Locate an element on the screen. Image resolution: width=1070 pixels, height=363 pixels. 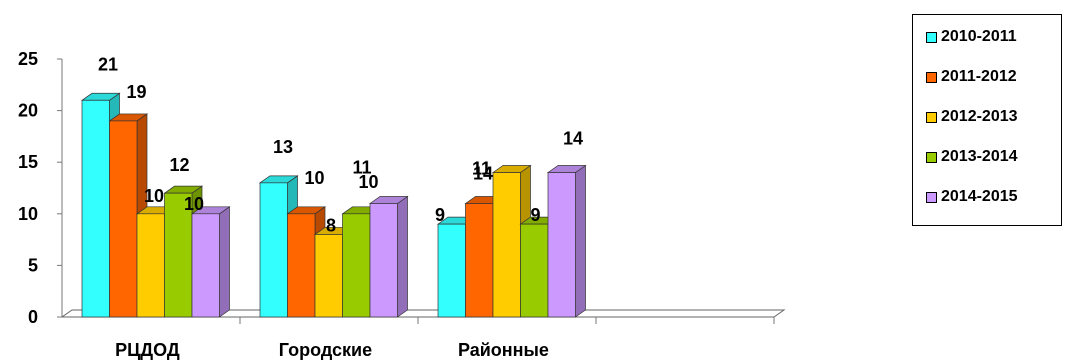
legend-item: 2014-2015 is located at coordinates (972, 197).